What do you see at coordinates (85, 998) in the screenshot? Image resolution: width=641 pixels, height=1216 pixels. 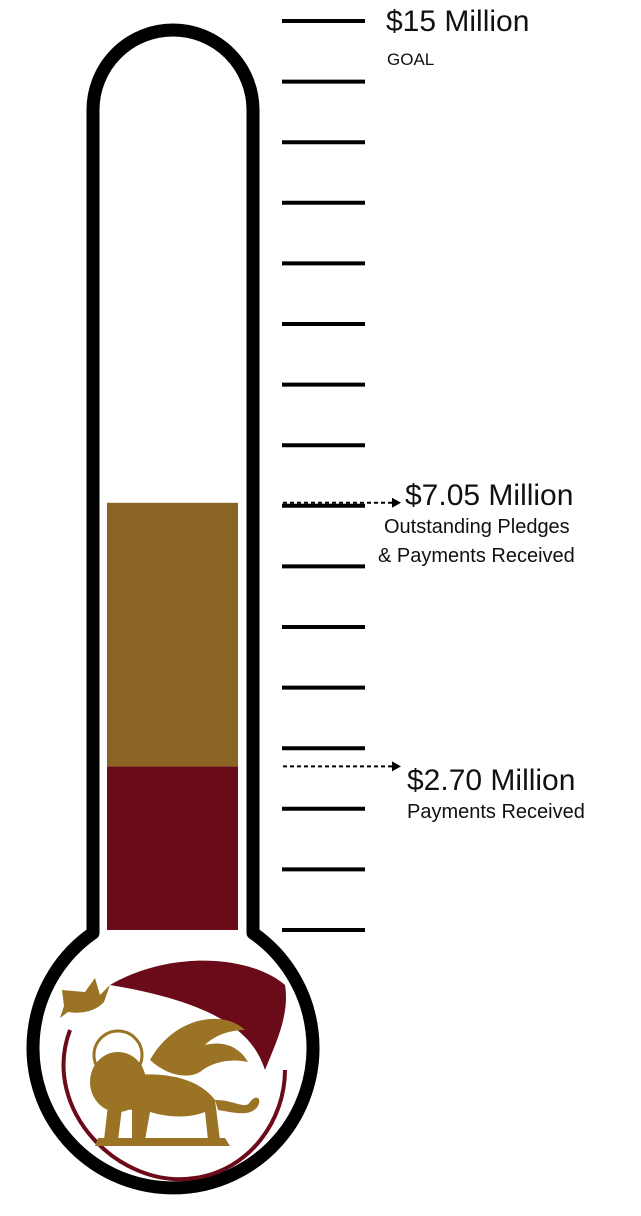 I see `dove-icon` at bounding box center [85, 998].